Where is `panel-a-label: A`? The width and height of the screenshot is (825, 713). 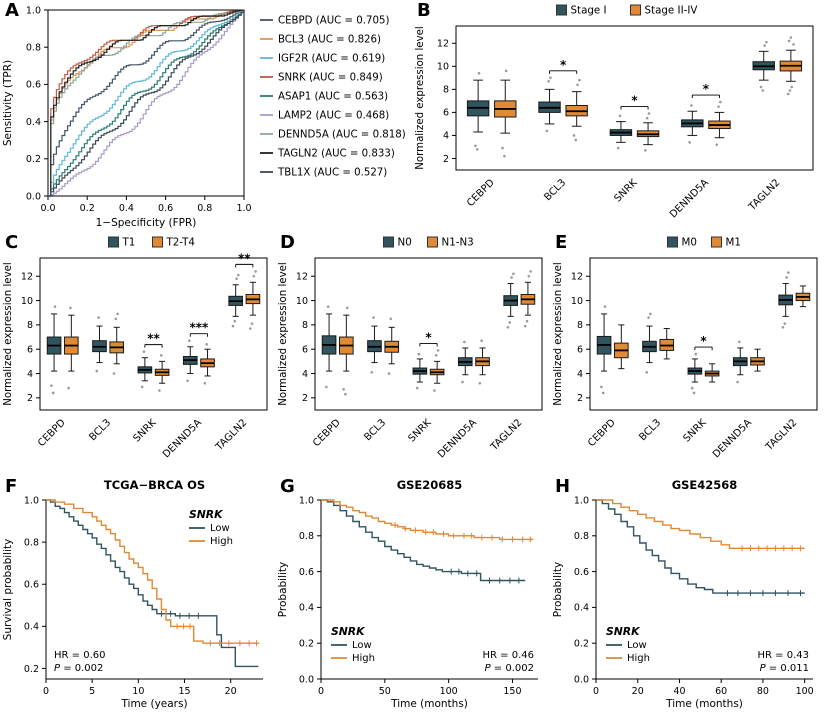 panel-a-label: A is located at coordinates (12, 10).